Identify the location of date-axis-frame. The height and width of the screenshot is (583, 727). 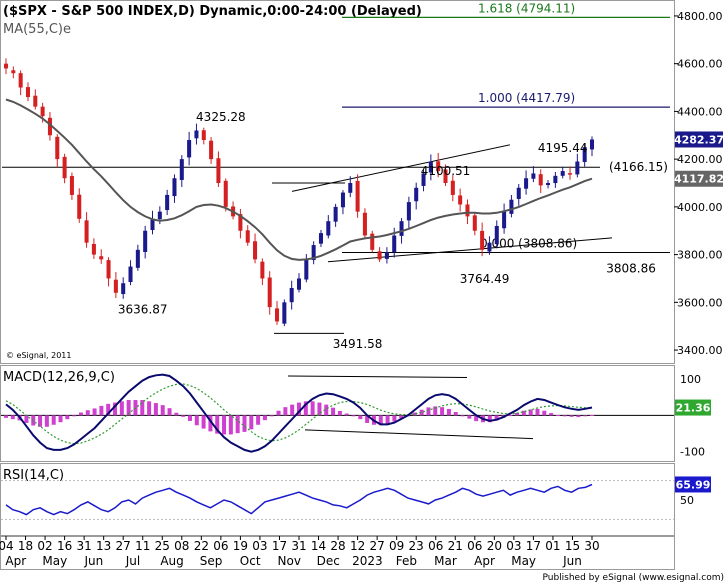
(337, 553).